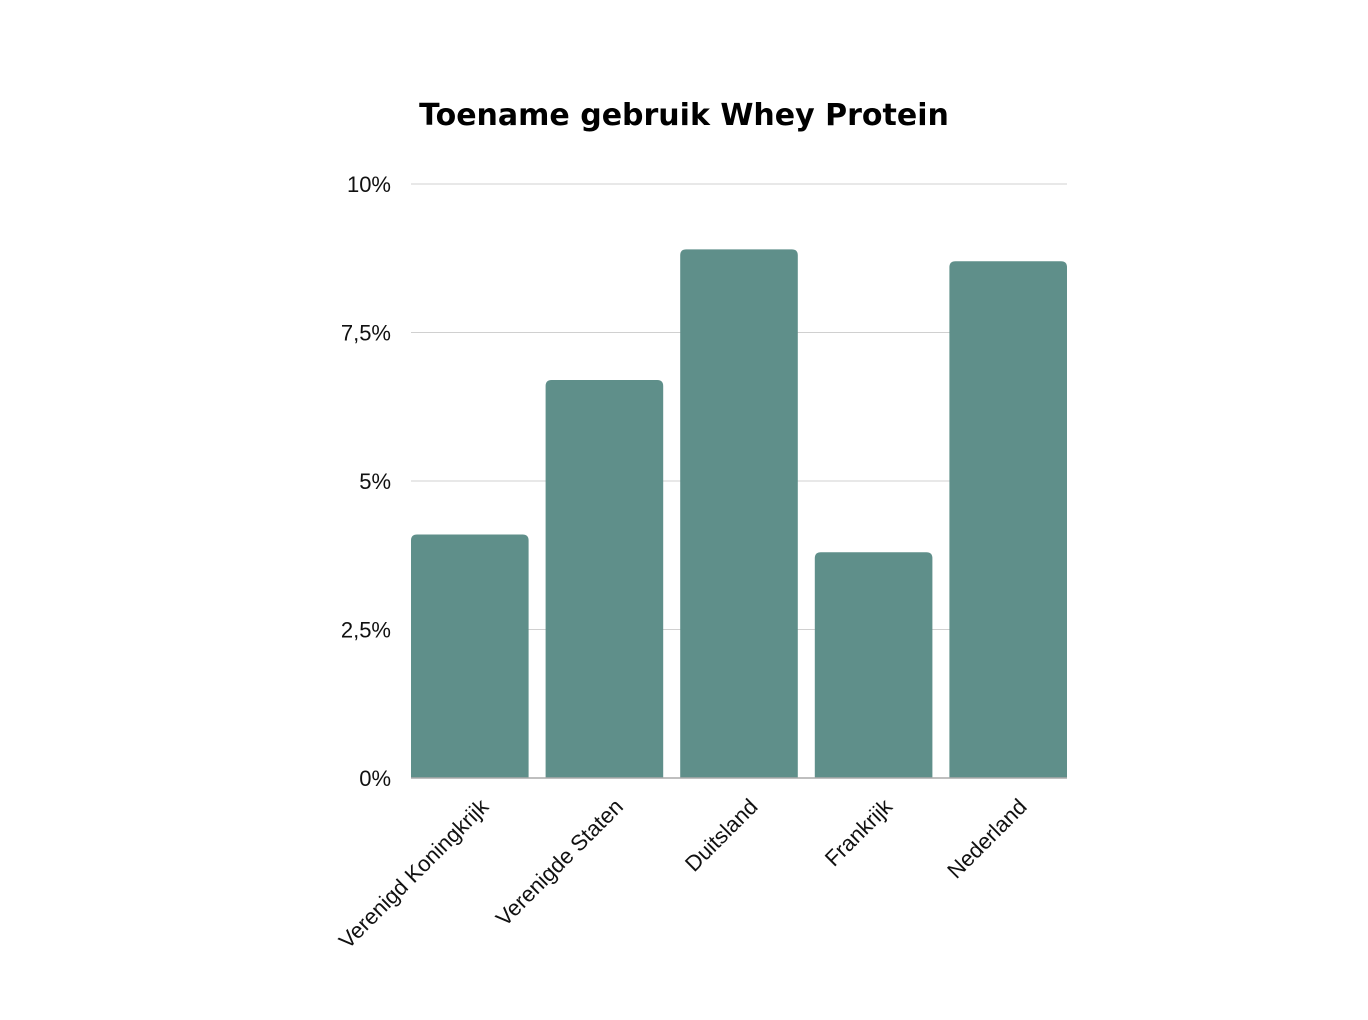 The image size is (1368, 1020). I want to click on x-category-label: Verenigd Koningkrijk, so click(414, 873).